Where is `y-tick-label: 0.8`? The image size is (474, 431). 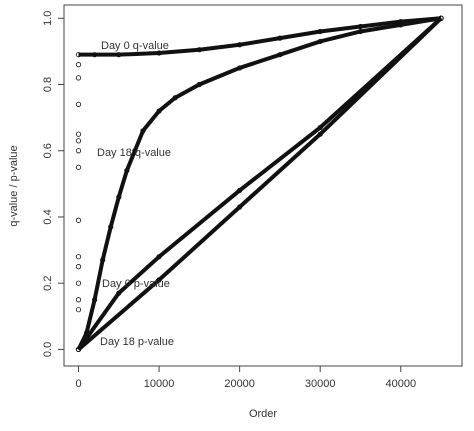
y-tick-label: 0.8 is located at coordinates (48, 84).